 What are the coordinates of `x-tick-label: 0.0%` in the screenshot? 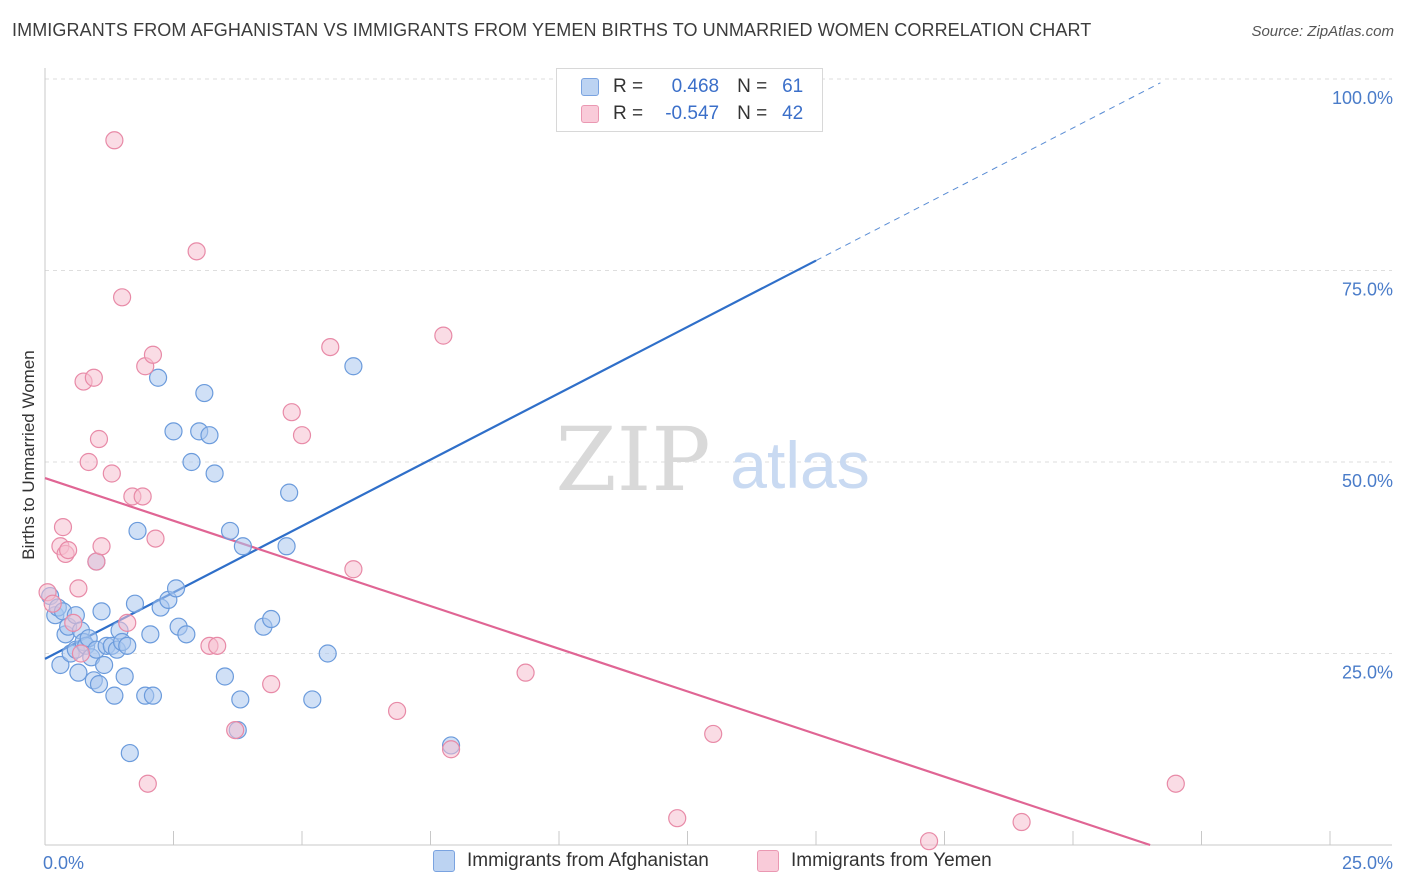 It's located at (63, 863).